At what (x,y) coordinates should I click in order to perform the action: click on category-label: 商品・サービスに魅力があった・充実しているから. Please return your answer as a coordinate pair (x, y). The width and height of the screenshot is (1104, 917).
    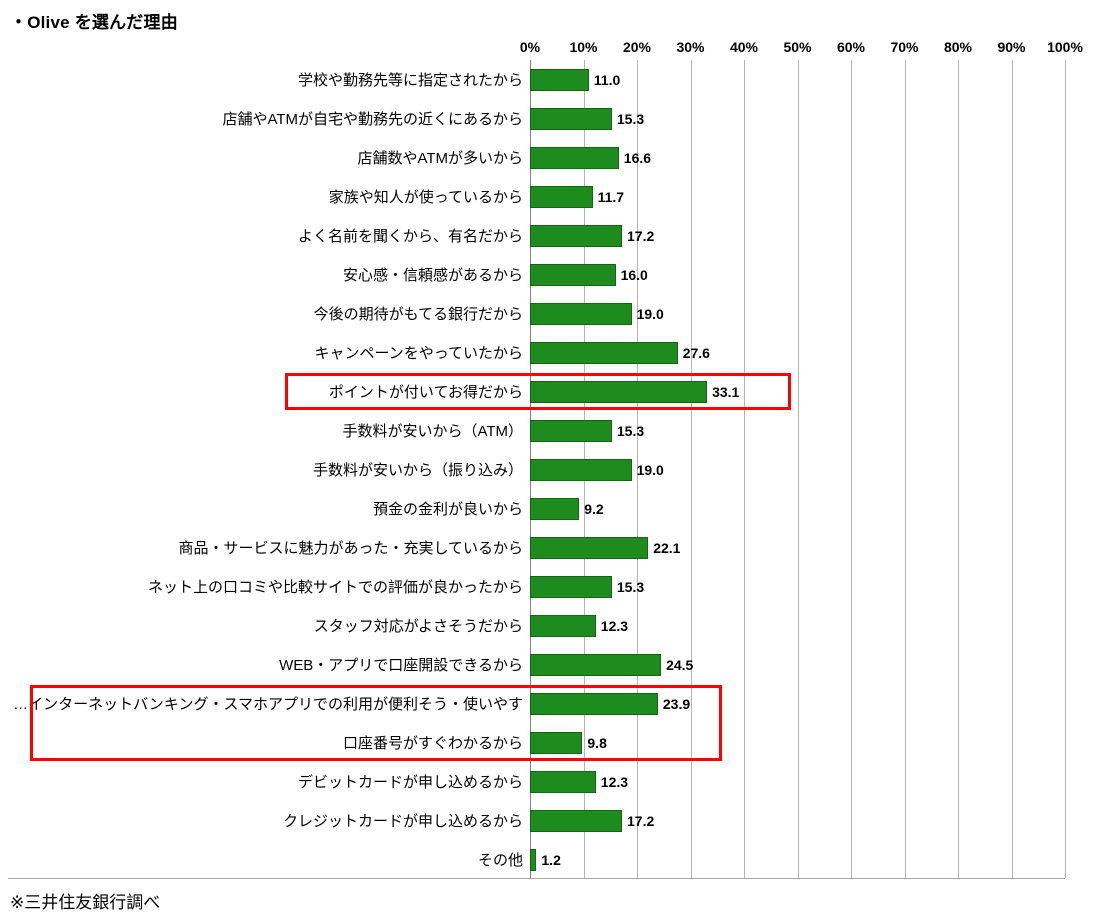
    Looking at the image, I should click on (350, 548).